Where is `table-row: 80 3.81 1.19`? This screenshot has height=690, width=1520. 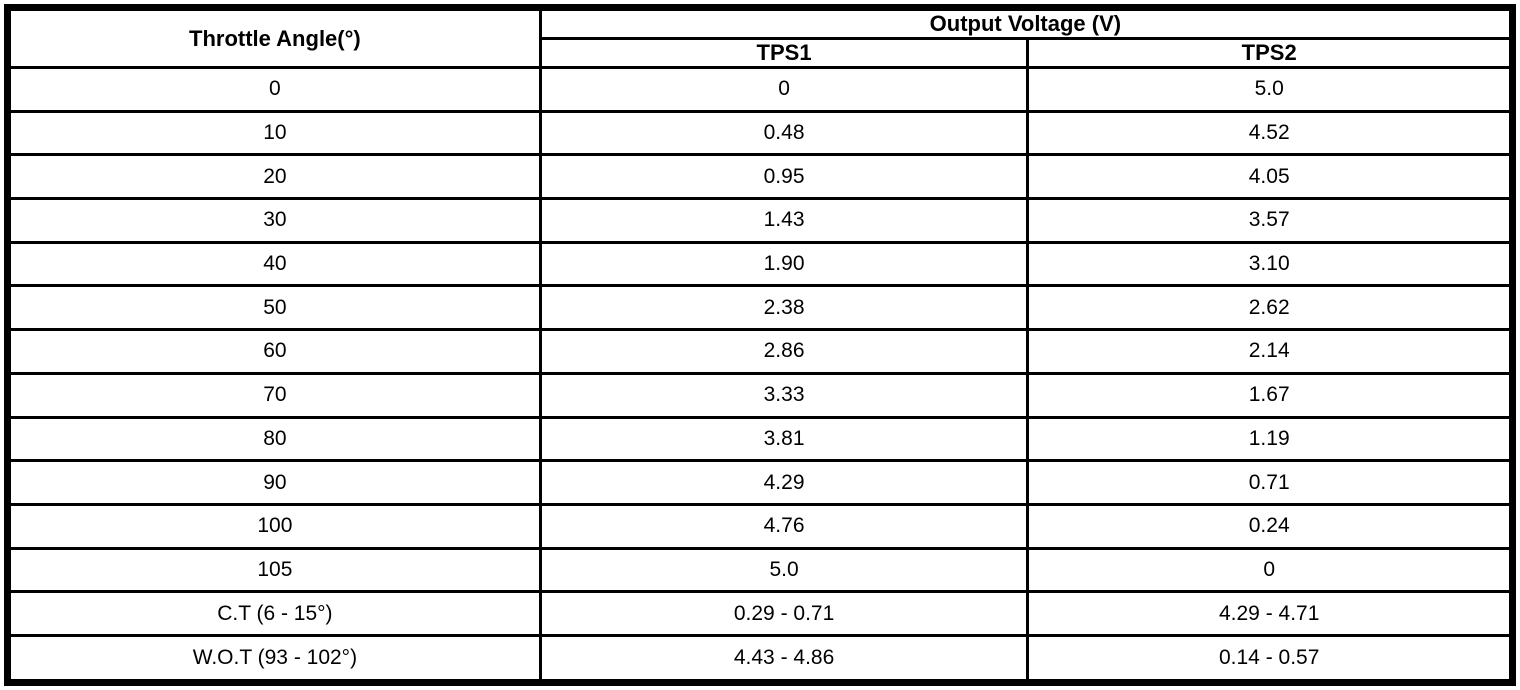 table-row: 80 3.81 1.19 is located at coordinates (760, 439).